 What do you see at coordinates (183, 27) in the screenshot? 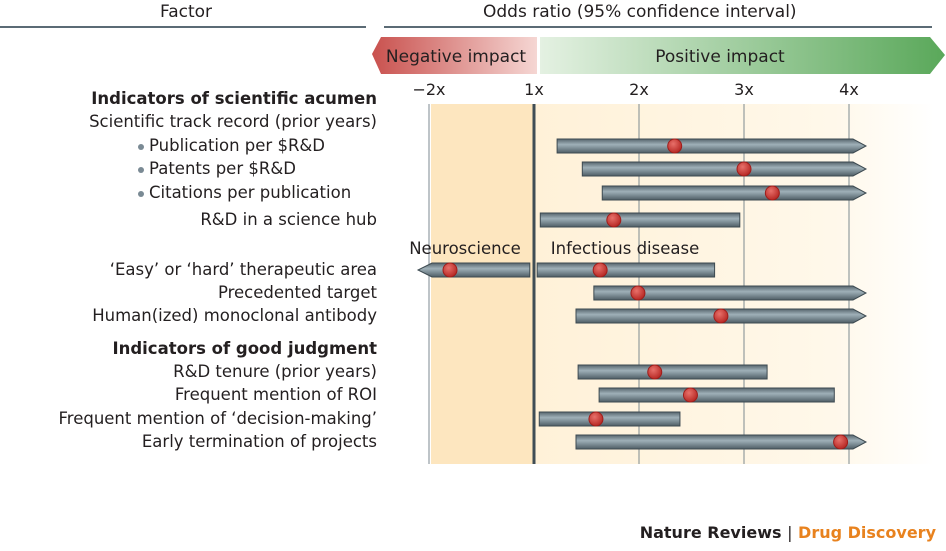
I see `factor-header-rule` at bounding box center [183, 27].